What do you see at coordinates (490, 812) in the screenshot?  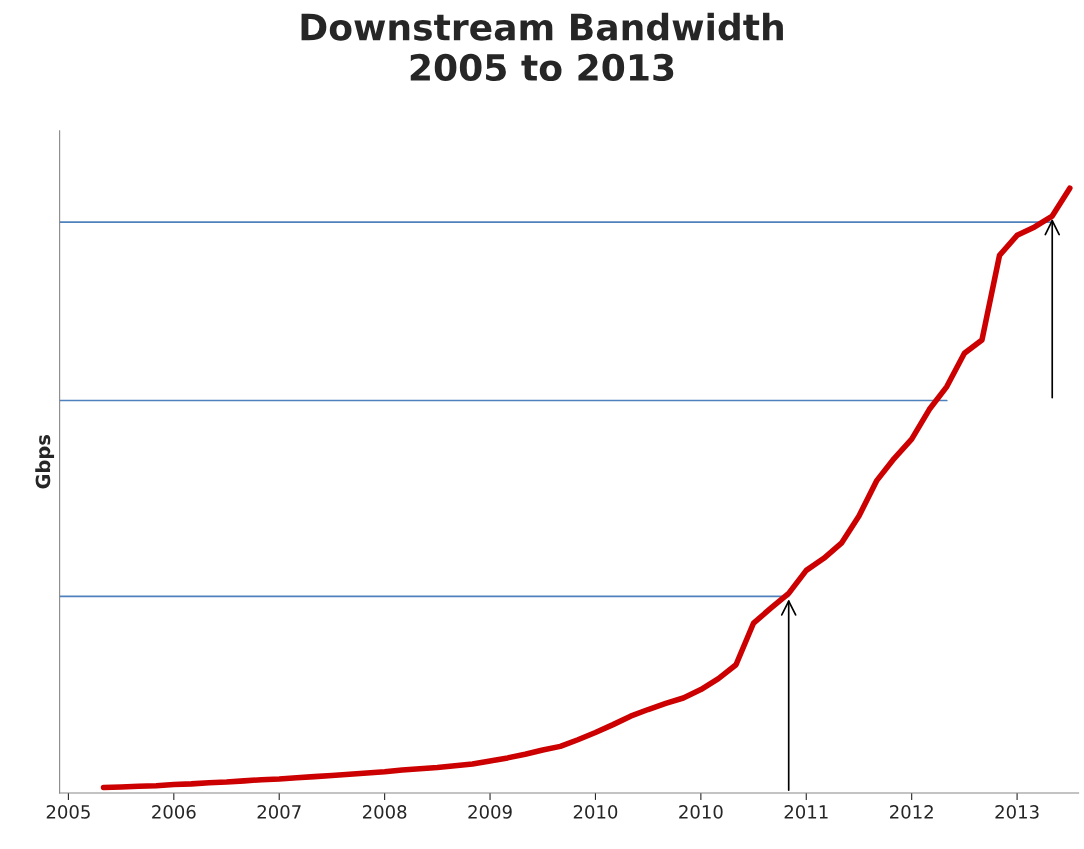 I see `x-tick-label: 2009` at bounding box center [490, 812].